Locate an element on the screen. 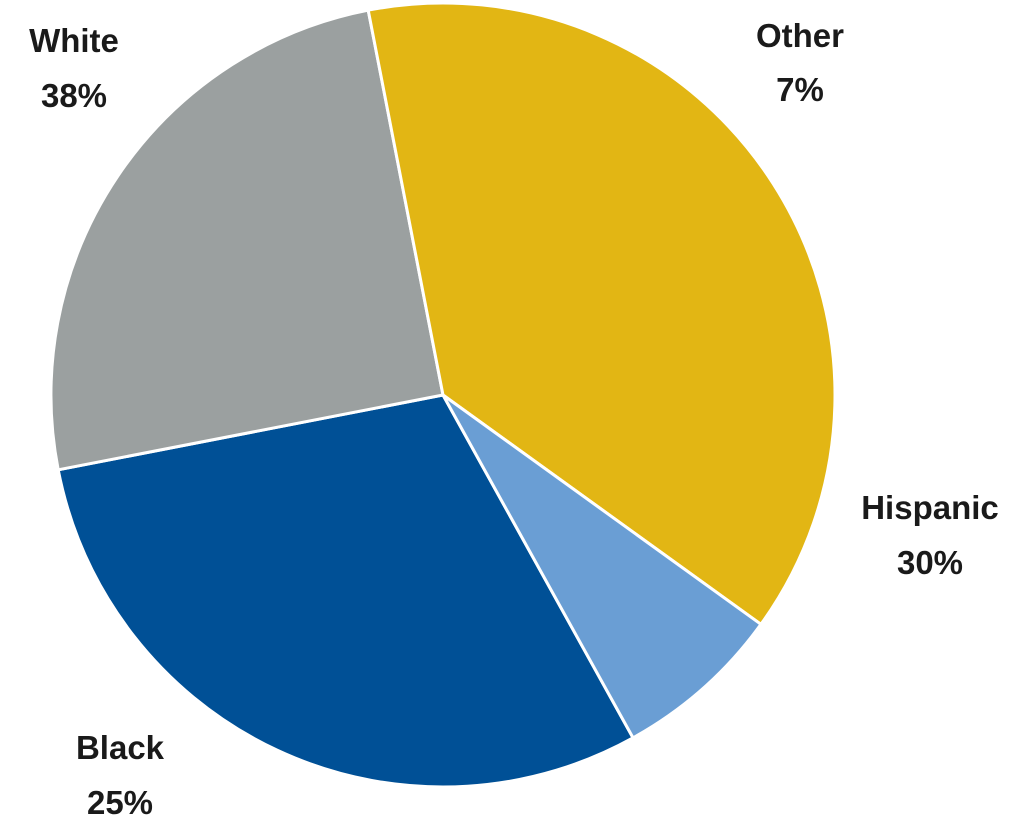 The width and height of the screenshot is (1023, 818). label-black-value: 25% is located at coordinates (120, 801).